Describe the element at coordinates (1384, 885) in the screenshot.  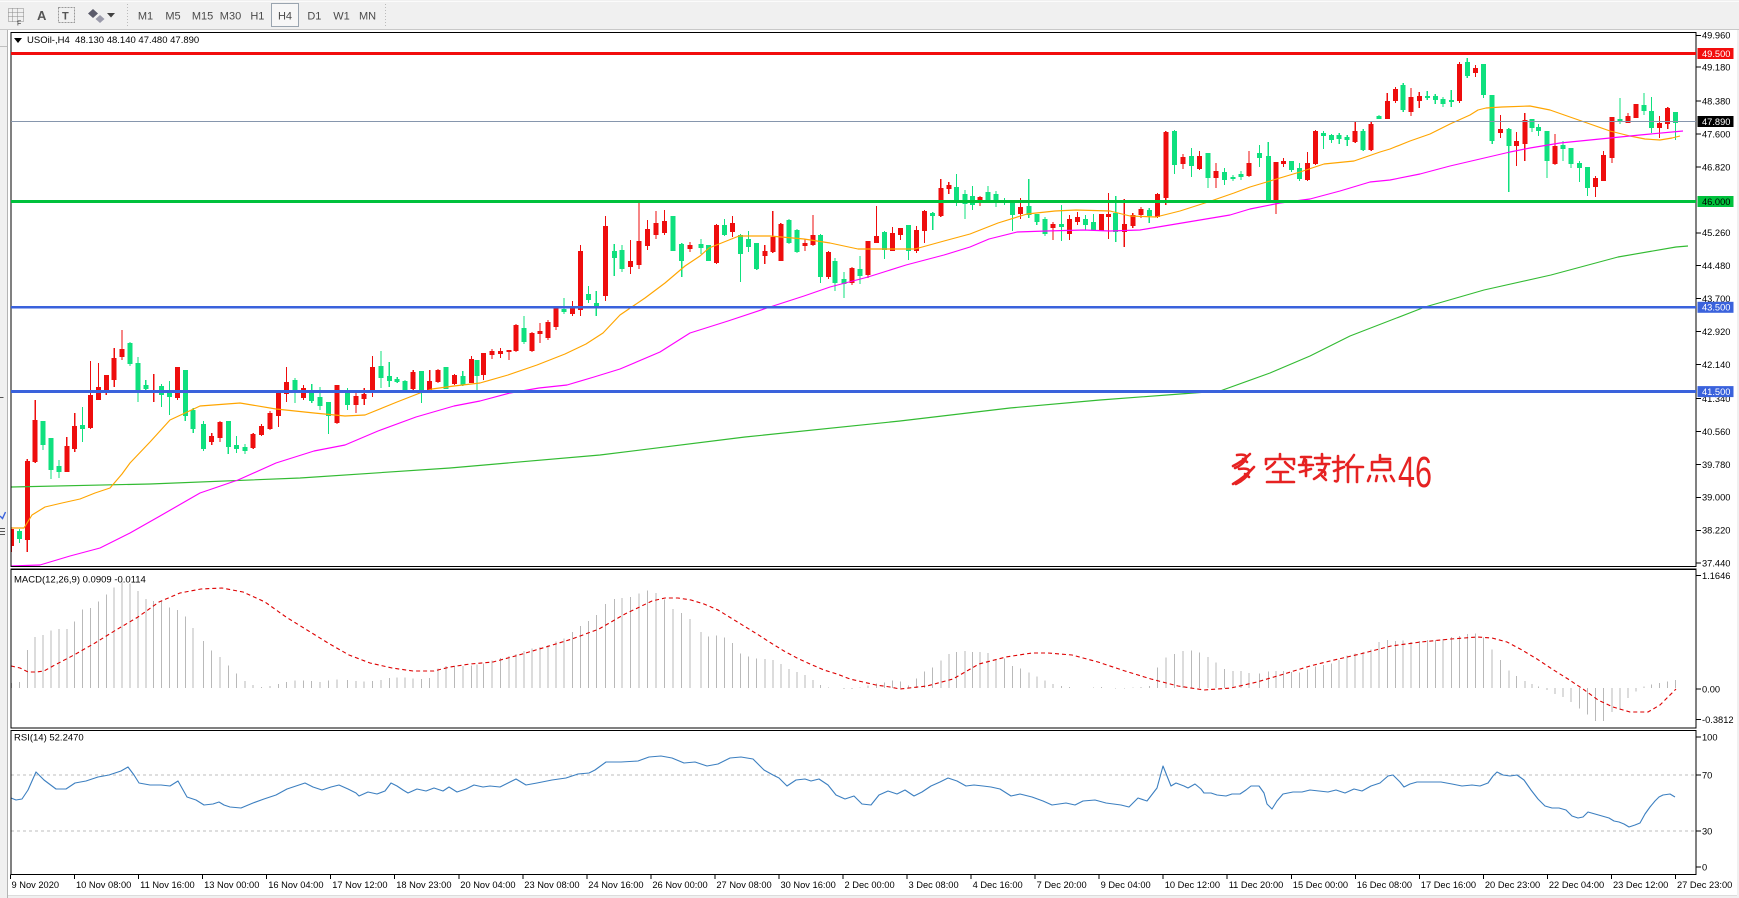
I see `svg-text: 16 Dec 08:00` at that location.